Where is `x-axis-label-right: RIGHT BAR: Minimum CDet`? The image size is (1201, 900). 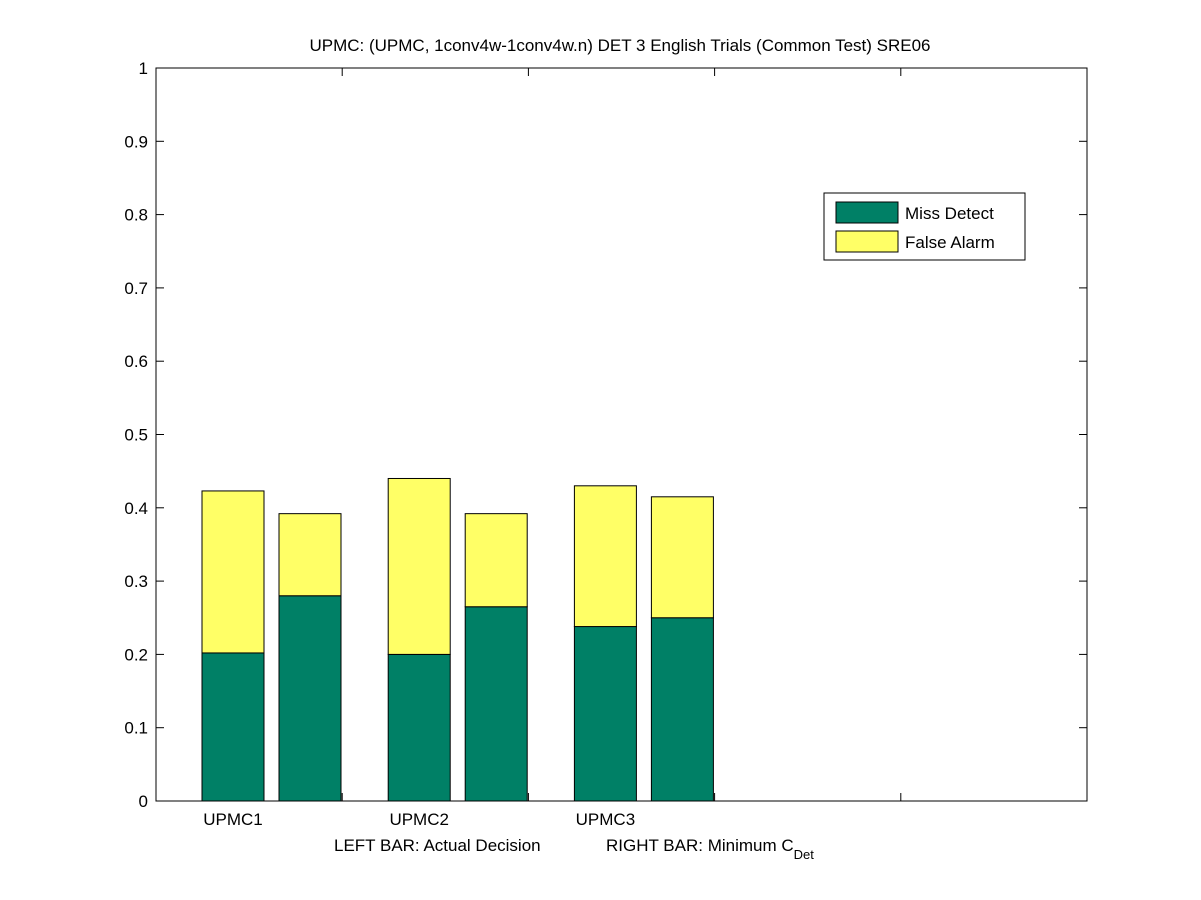
x-axis-label-right: RIGHT BAR: Minimum CDet is located at coordinates (710, 849).